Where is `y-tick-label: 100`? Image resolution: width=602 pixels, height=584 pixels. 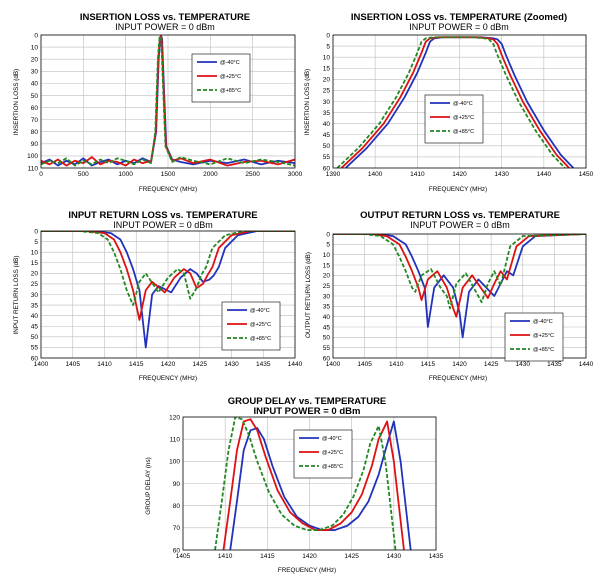
y-tick-label: 100 is located at coordinates (32, 156).